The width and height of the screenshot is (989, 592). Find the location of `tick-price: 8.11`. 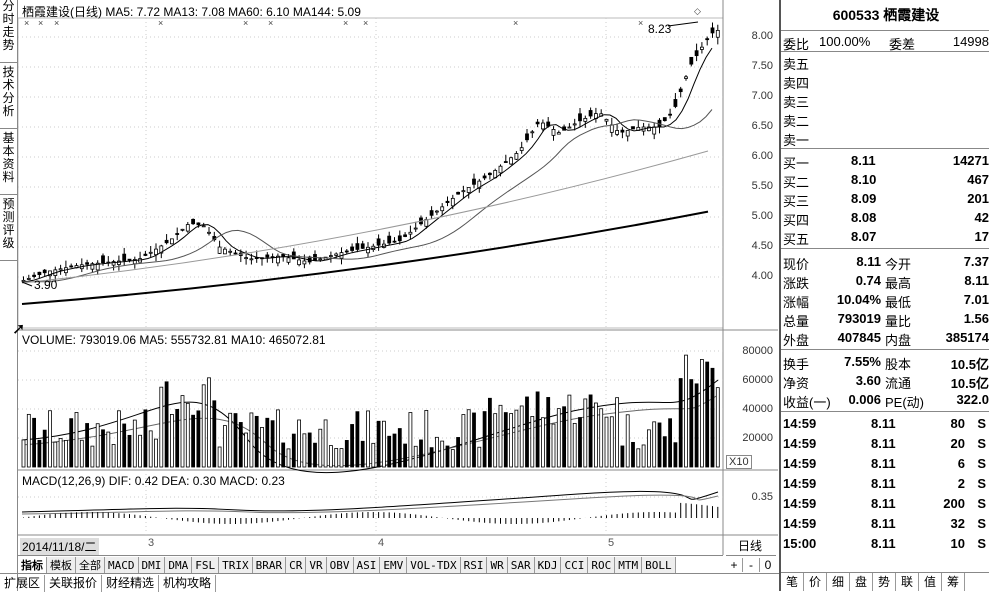

tick-price: 8.11 is located at coordinates (883, 463).